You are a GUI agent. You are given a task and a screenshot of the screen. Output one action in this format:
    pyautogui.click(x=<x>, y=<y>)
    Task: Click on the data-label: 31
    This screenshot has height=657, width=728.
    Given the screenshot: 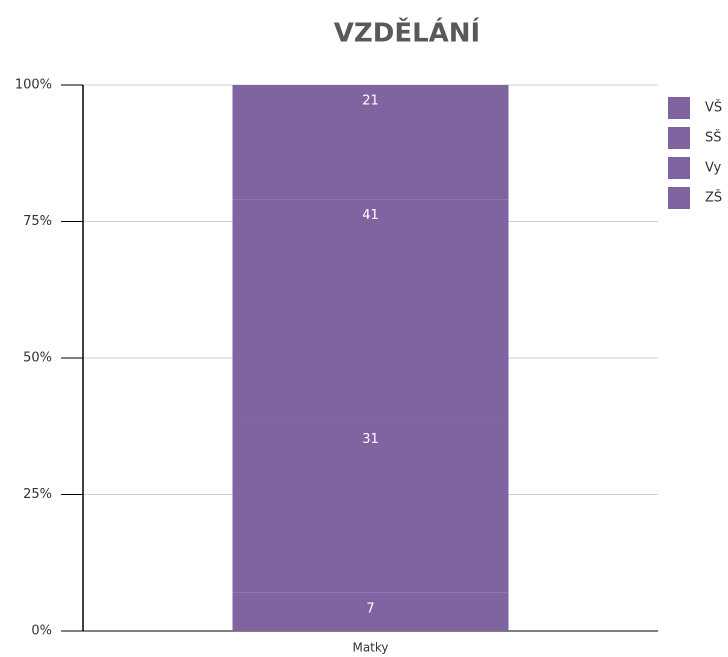 What is the action you would take?
    pyautogui.click(x=370, y=439)
    